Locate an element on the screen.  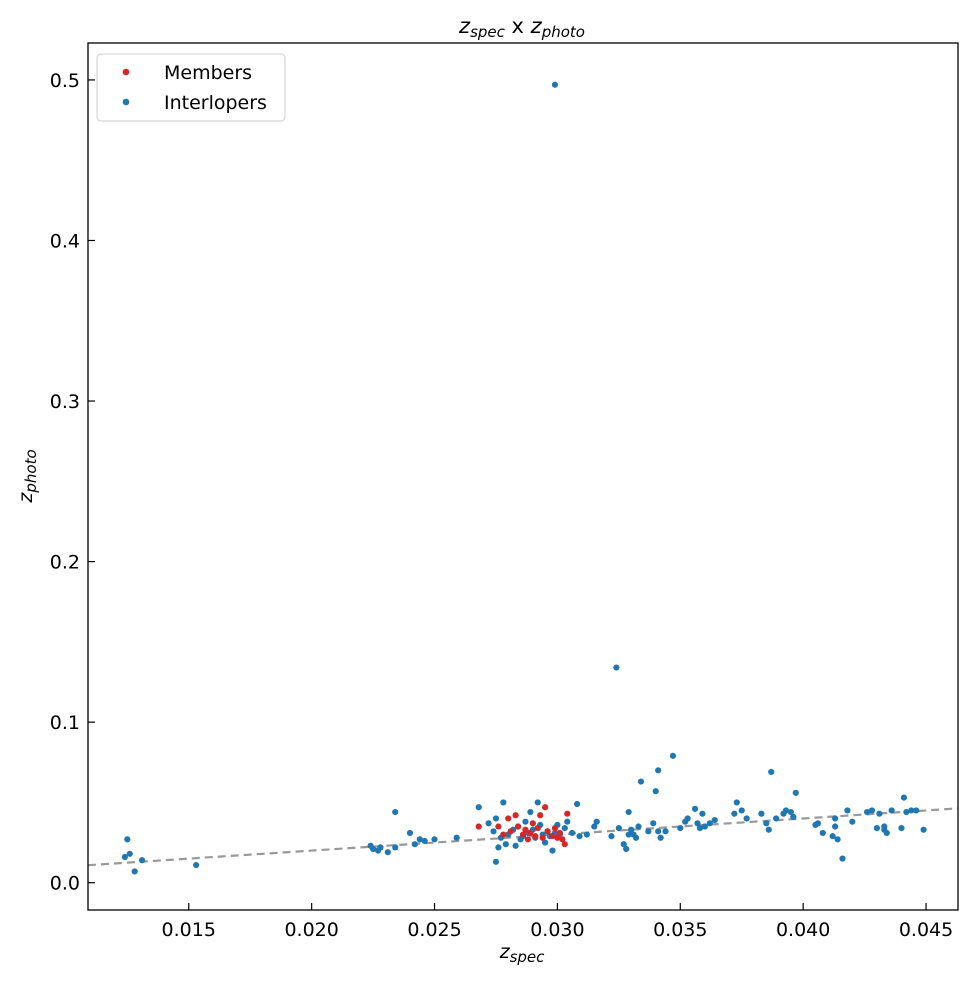
x-tick-label: 0.030 is located at coordinates (557, 930).